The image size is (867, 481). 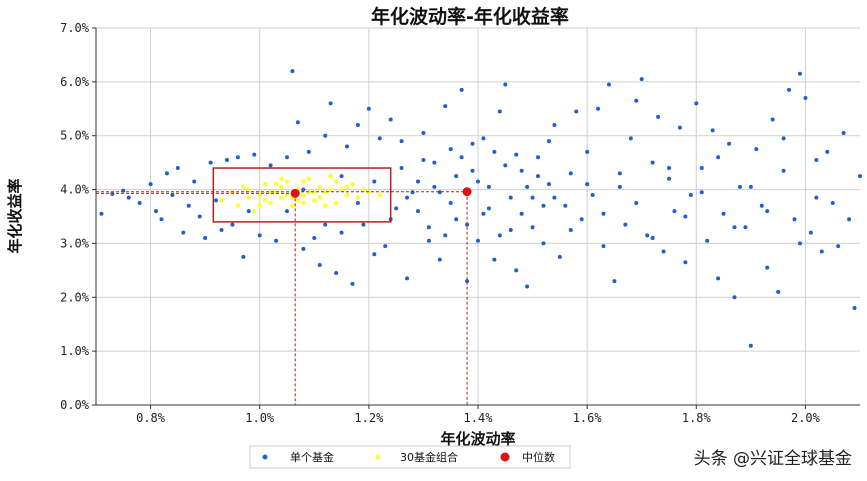 I want to click on x-tick-label: 1.8%, so click(x=697, y=418).